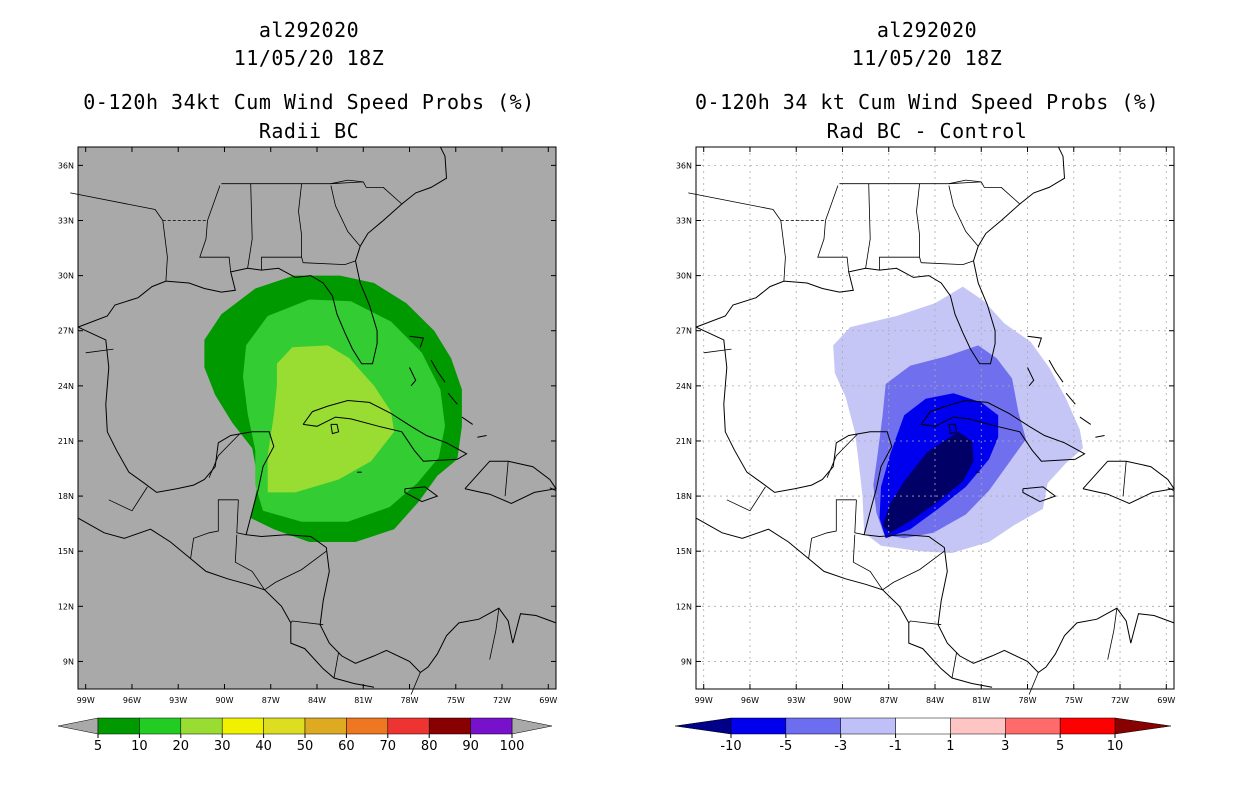 Image resolution: width=1236 pixels, height=800 pixels. What do you see at coordinates (889, 700) in the screenshot?
I see `lon-tick-label: 87W` at bounding box center [889, 700].